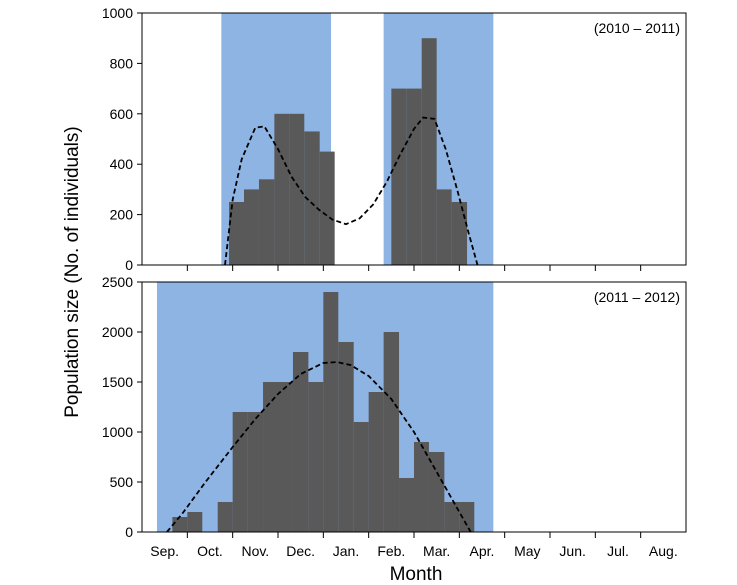  Describe the element at coordinates (122, 482) in the screenshot. I see `y-tick-label: 500` at that location.